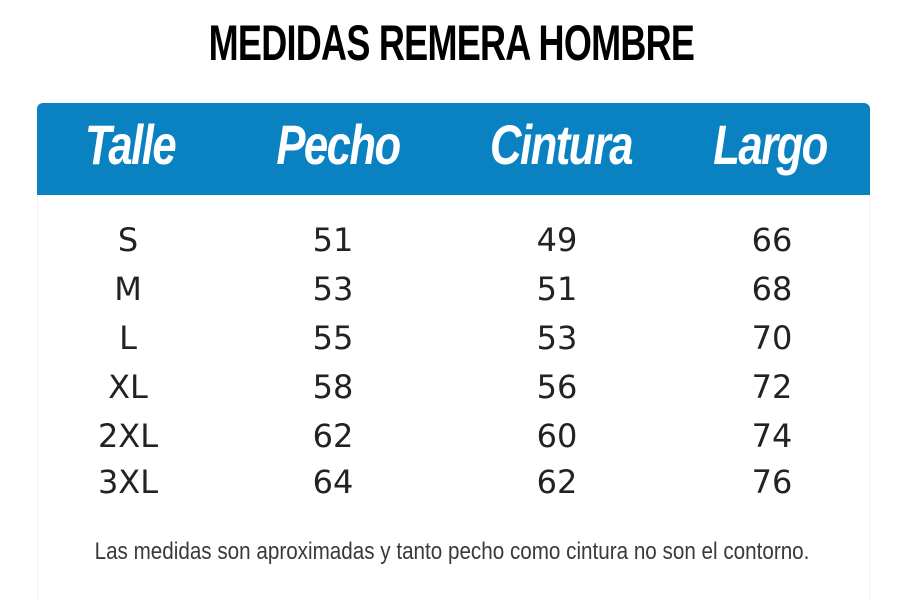  What do you see at coordinates (557, 240) in the screenshot?
I see `table-cell-cintura: 49` at bounding box center [557, 240].